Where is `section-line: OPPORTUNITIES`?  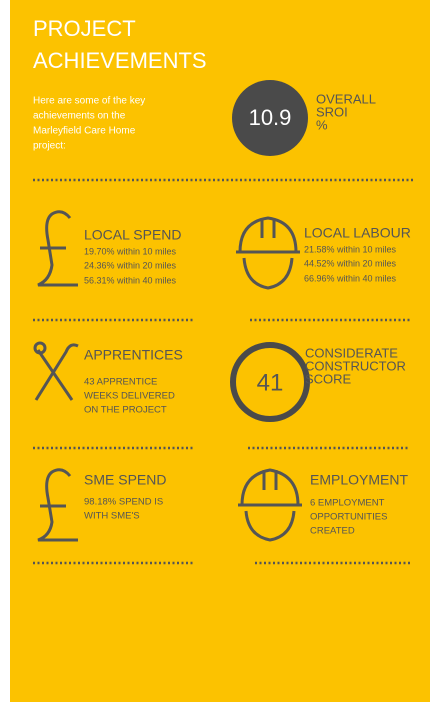
section-line: OPPORTUNITIES is located at coordinates (348, 517).